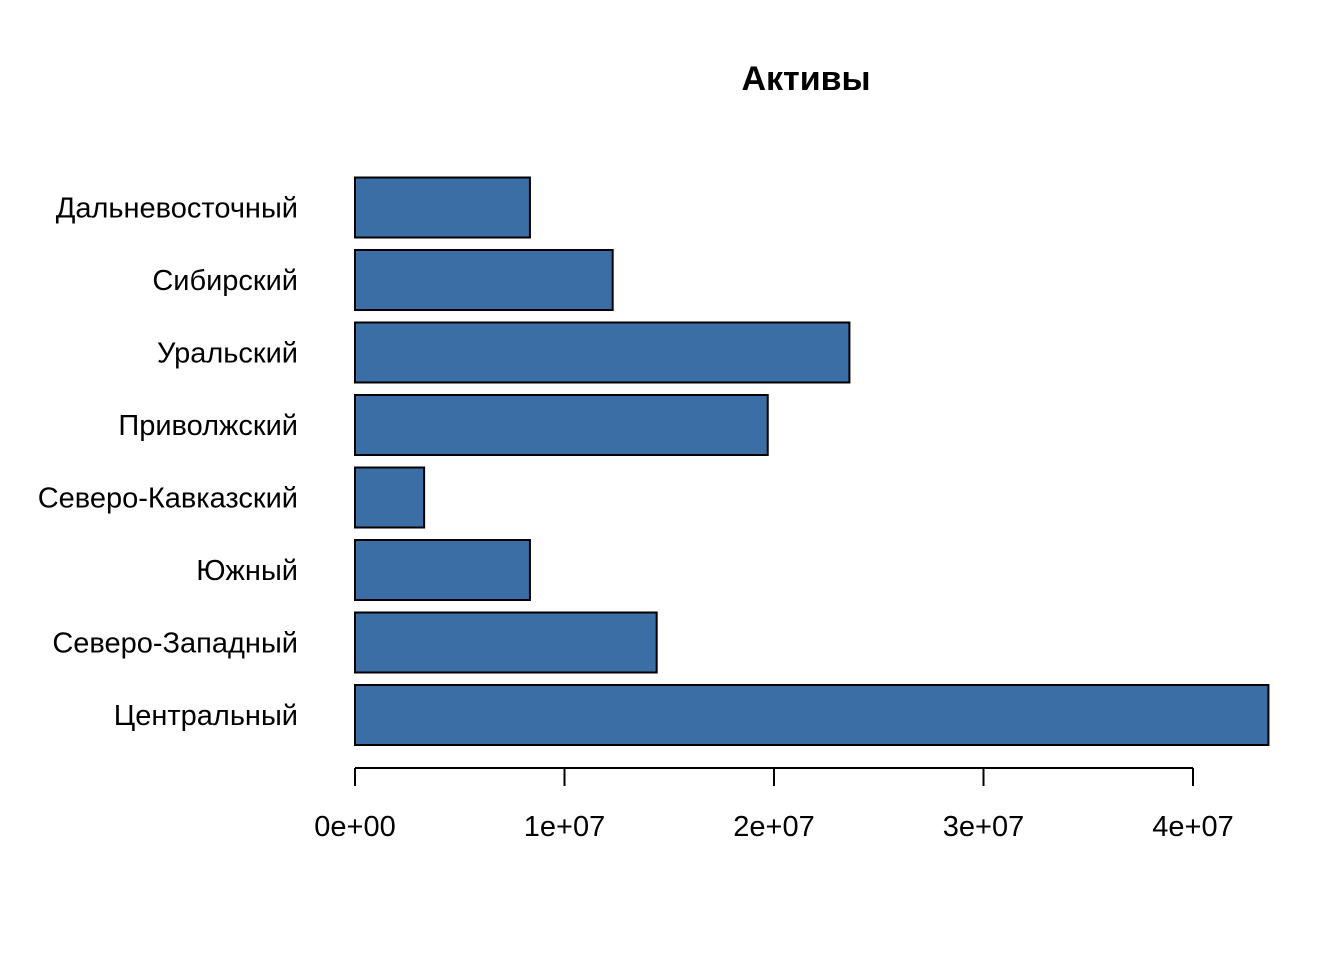 This screenshot has height=960, width=1344. I want to click on category-label-item-3: Северо-Кавказский, so click(168, 499).